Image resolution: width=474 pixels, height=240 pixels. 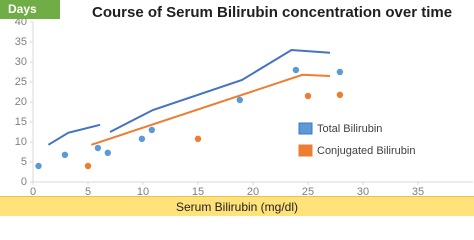 I want to click on y-tick-label: 5, so click(x=24, y=162).